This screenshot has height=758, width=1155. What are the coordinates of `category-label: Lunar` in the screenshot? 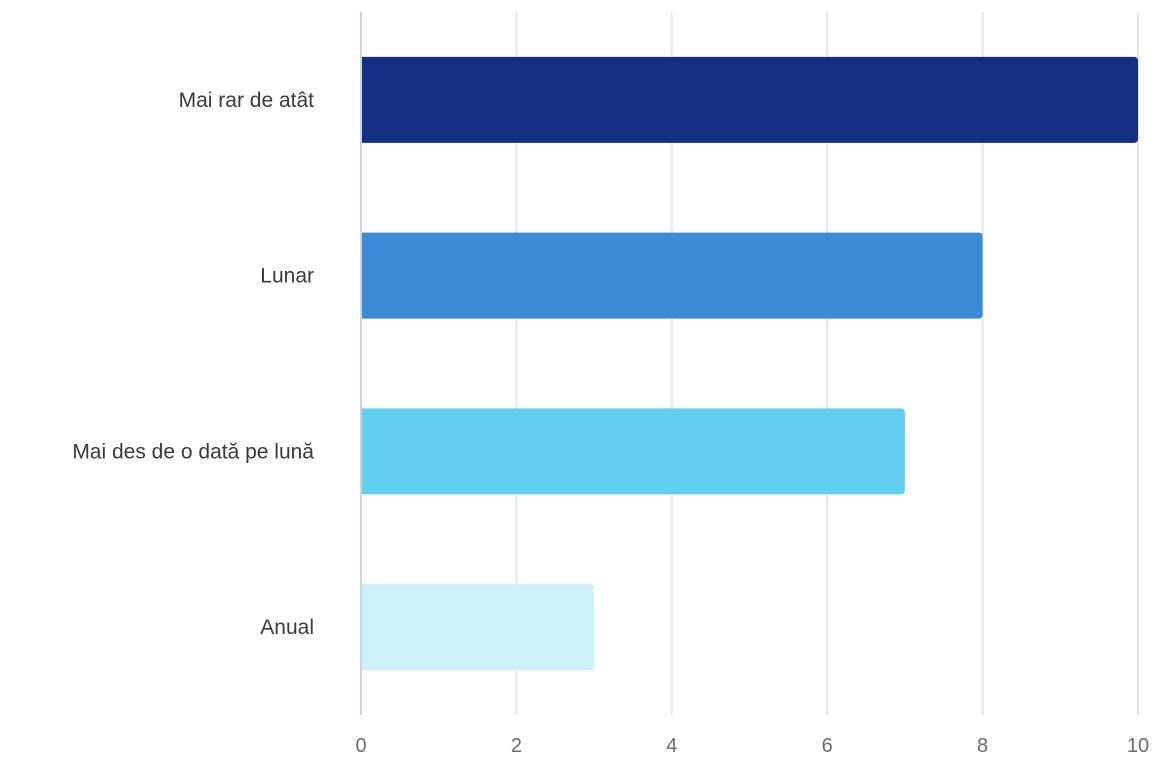 It's located at (287, 276).